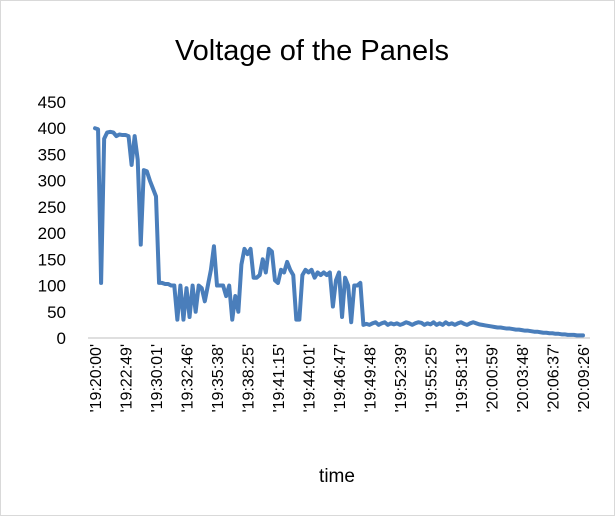 The height and width of the screenshot is (517, 616). I want to click on y-tick-label: 0, so click(61, 338).